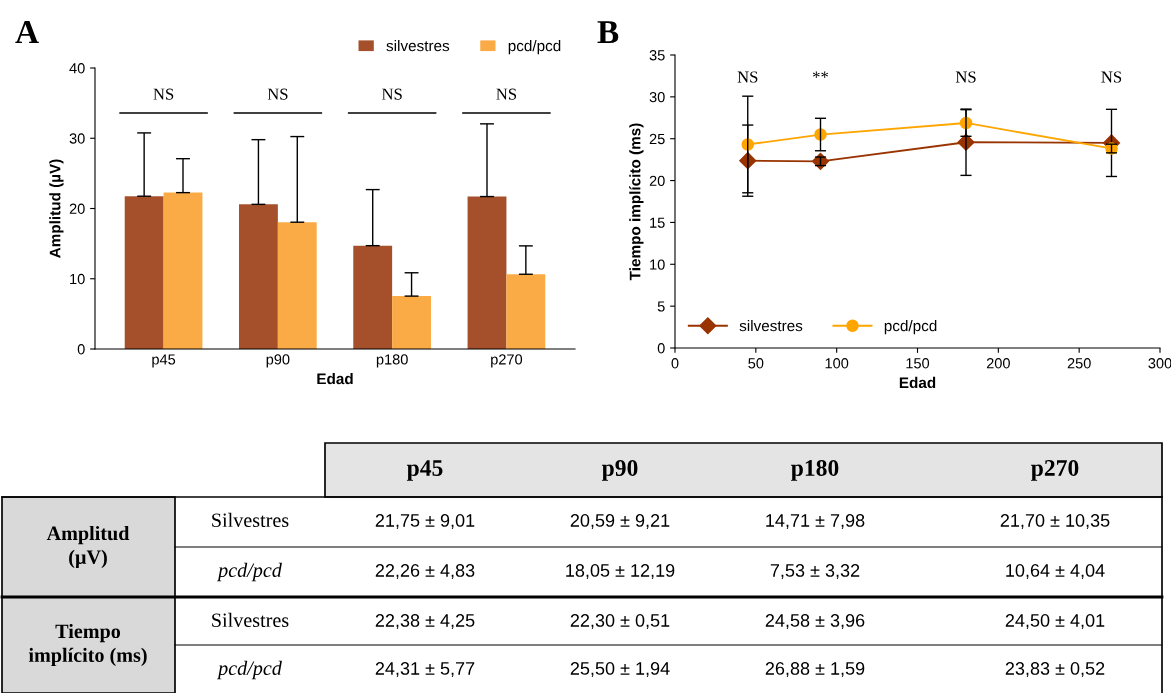 The height and width of the screenshot is (693, 1171). I want to click on x-tick-label: 100, so click(837, 363).